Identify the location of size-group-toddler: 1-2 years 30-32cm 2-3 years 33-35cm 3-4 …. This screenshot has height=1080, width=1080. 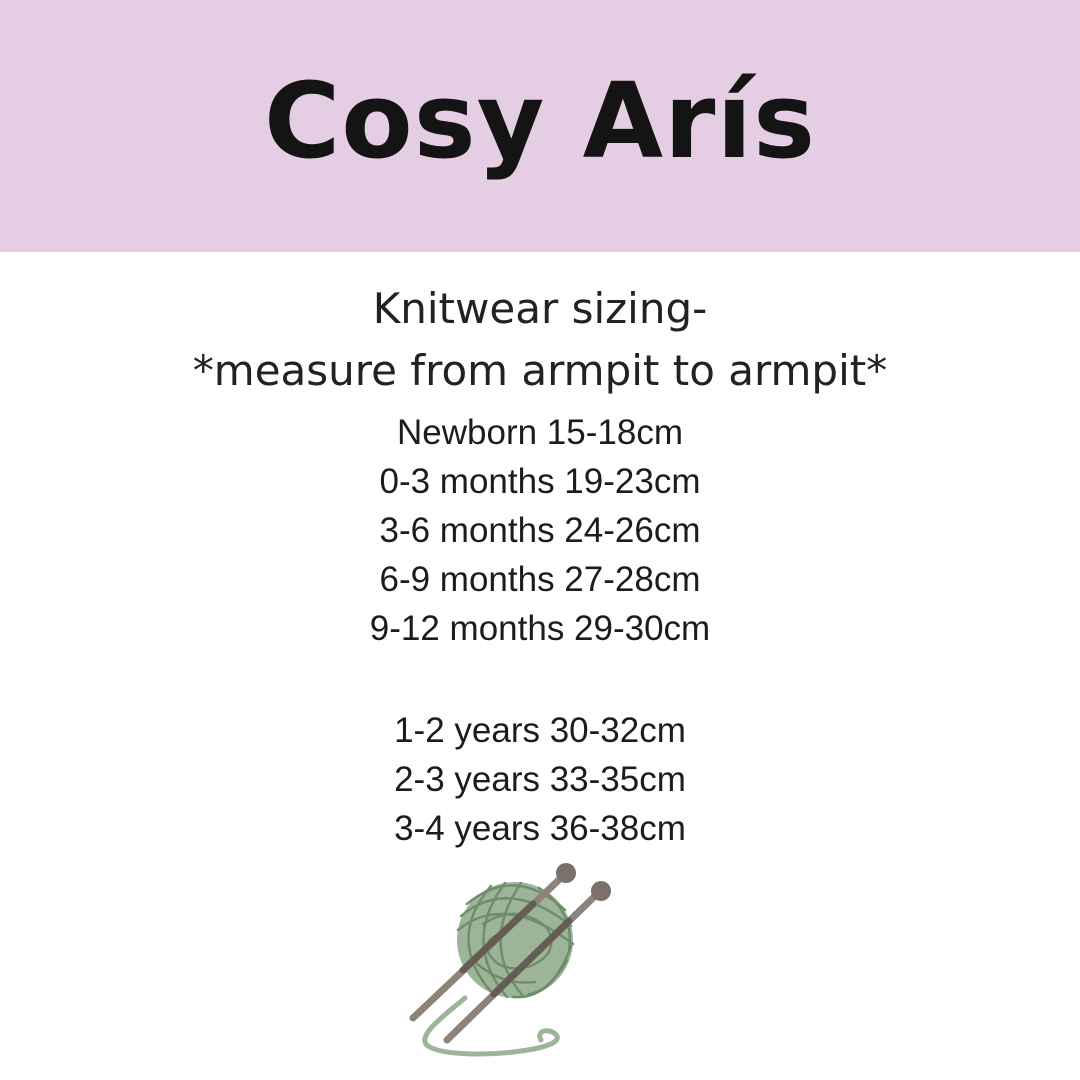
(540, 779).